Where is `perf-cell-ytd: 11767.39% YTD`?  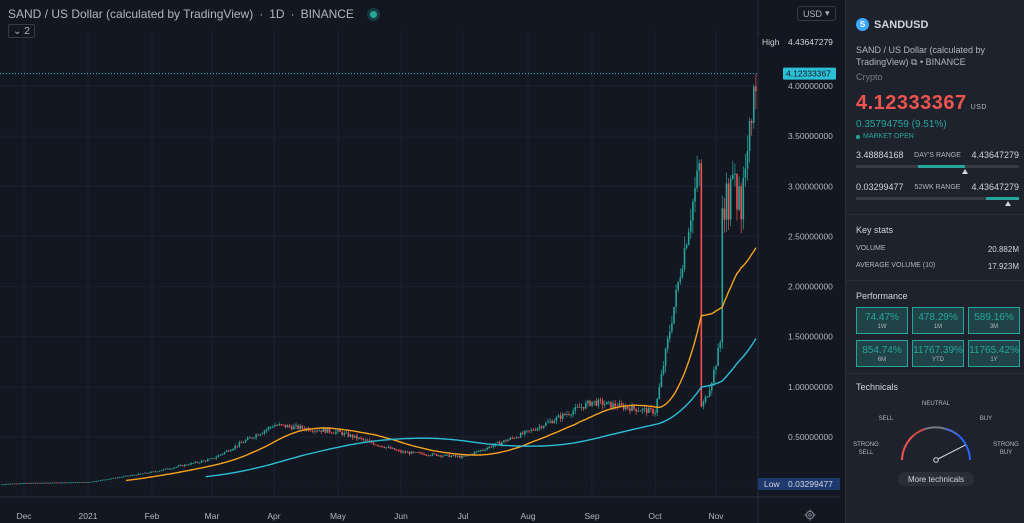
perf-cell-ytd: 11767.39% YTD is located at coordinates (938, 353).